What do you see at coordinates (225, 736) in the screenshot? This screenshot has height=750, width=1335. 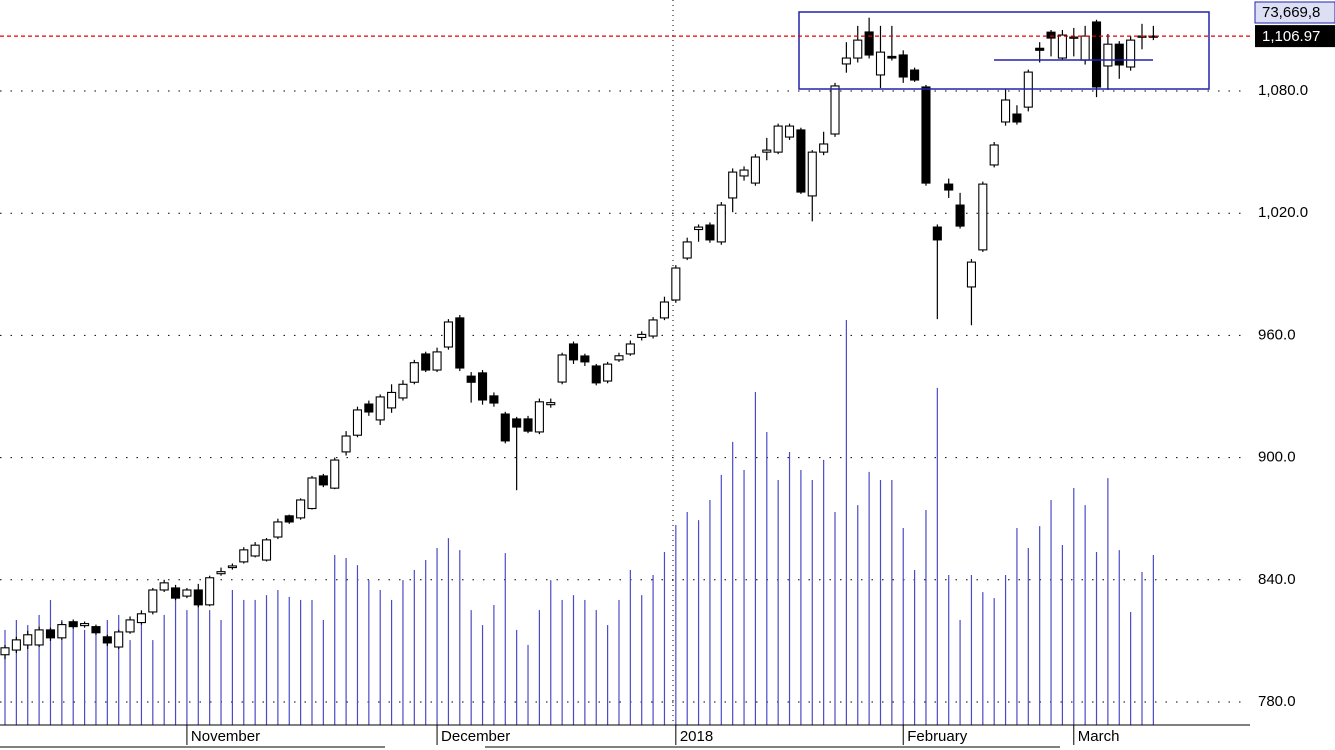 I see `x-tick-label: November` at bounding box center [225, 736].